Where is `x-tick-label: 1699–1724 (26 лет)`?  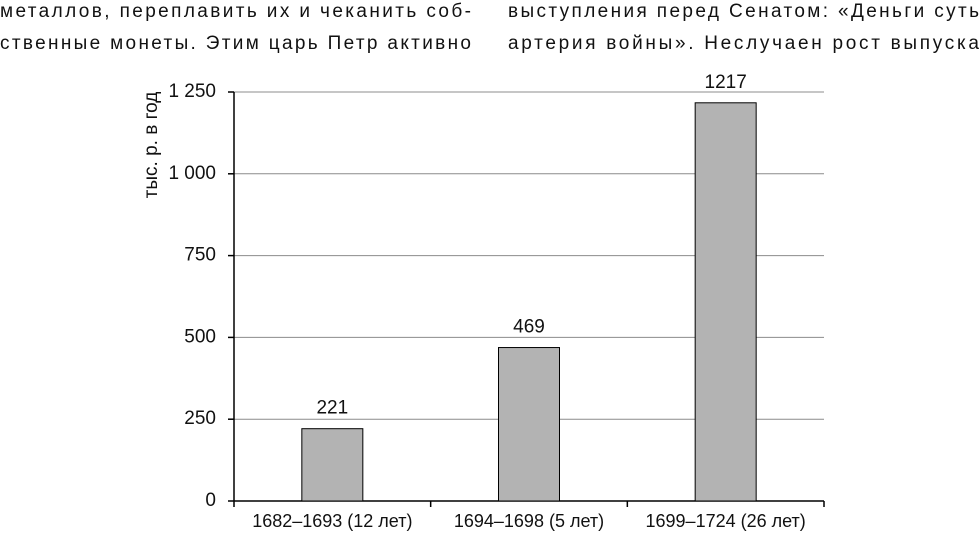
x-tick-label: 1699–1724 (26 лет) is located at coordinates (726, 521).